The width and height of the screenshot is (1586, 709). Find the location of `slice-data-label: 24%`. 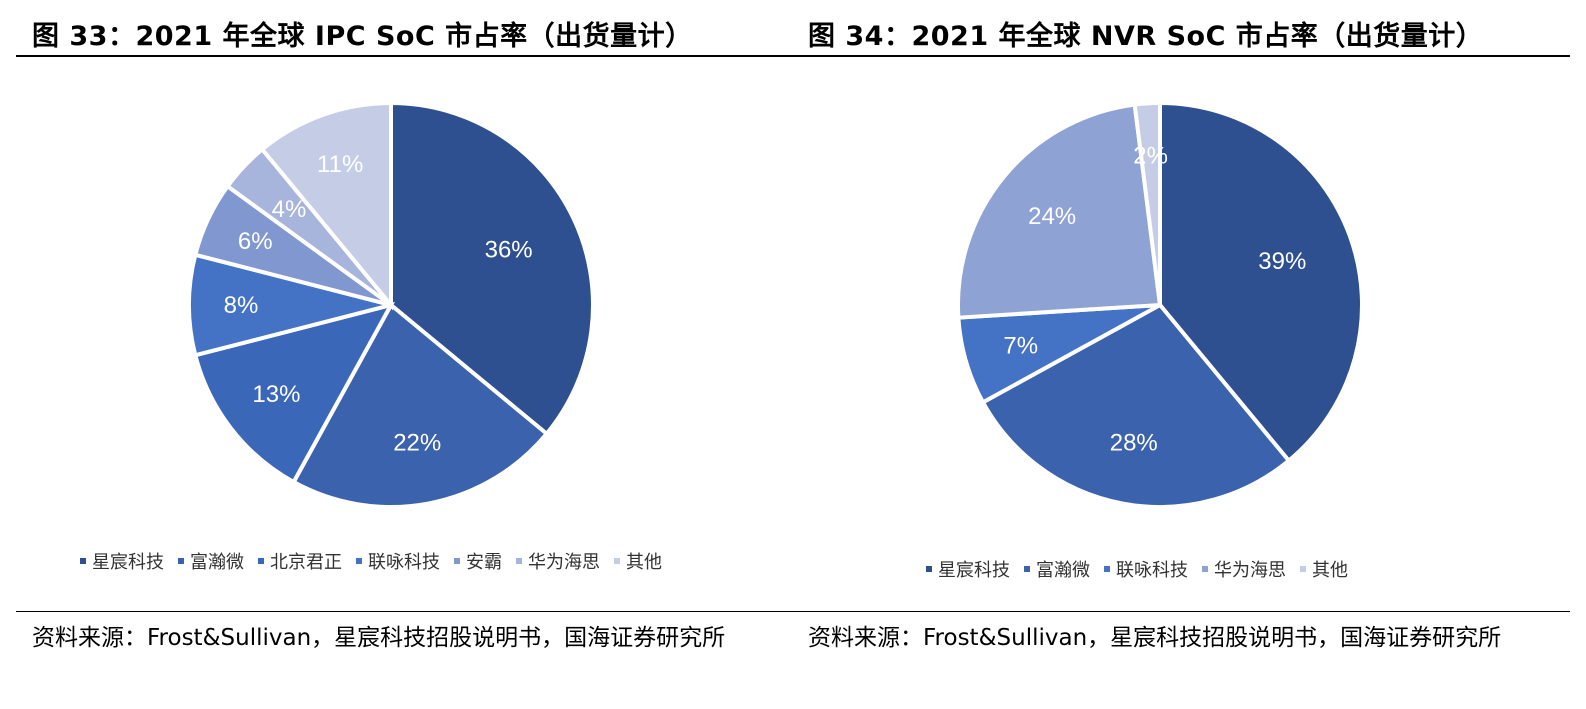

slice-data-label: 24% is located at coordinates (1052, 216).